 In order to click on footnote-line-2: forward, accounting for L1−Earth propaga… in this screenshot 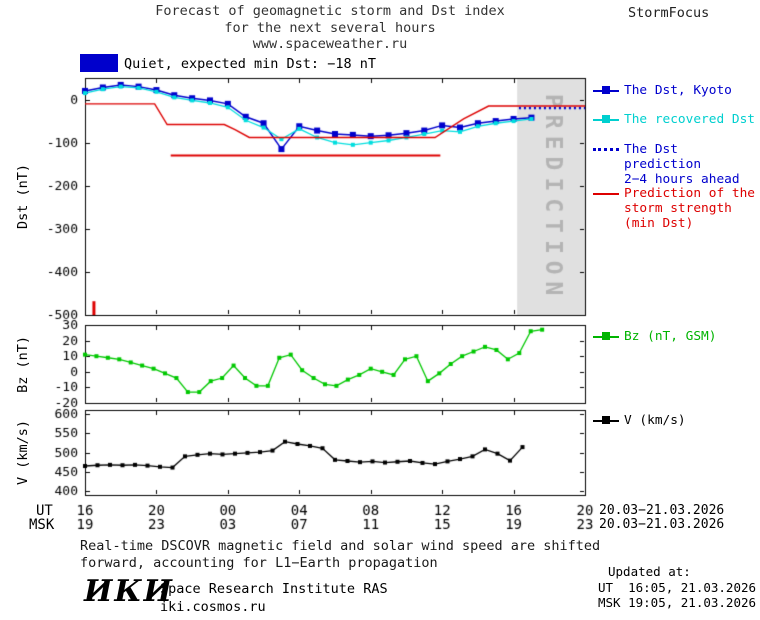, I will do `click(259, 563)`.